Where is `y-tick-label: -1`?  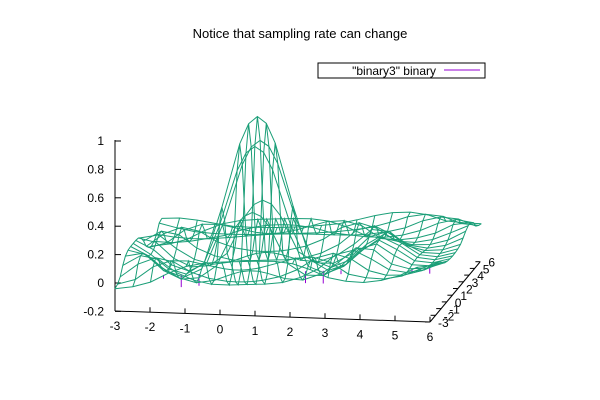
y-tick-label: -1 is located at coordinates (454, 310).